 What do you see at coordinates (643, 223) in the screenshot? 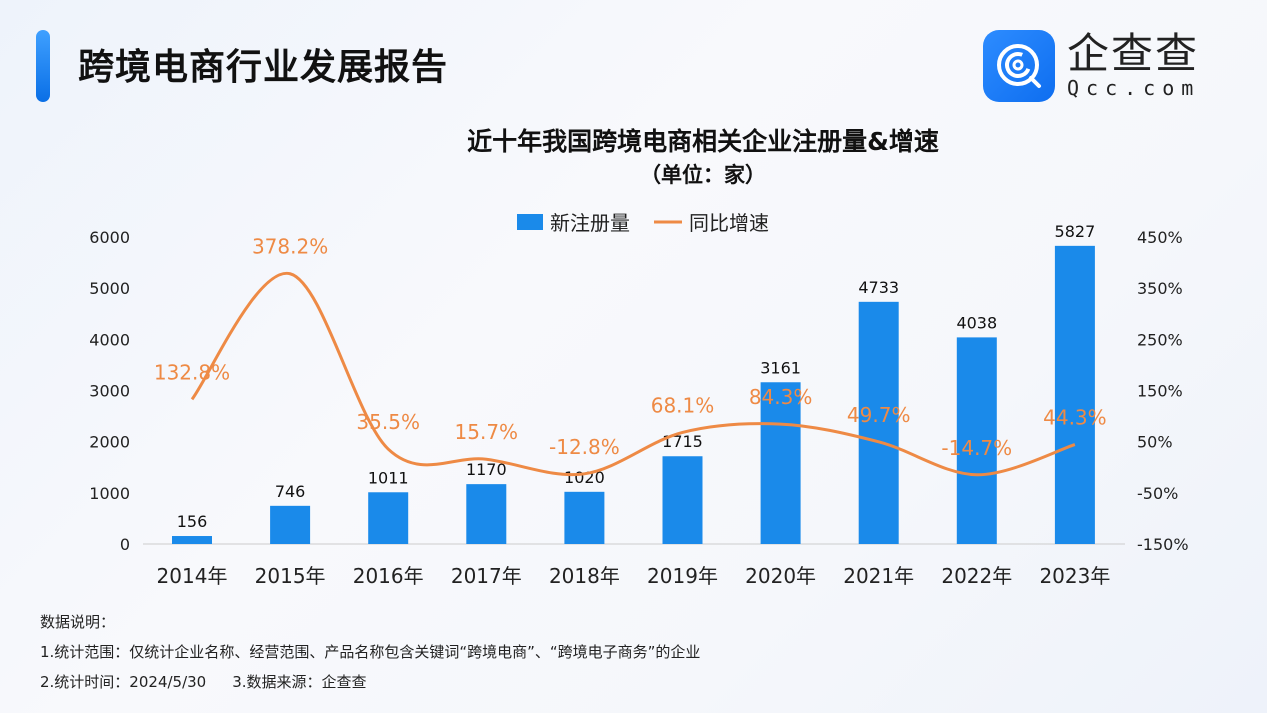
I see `legend: 新注册量 同比增速` at bounding box center [643, 223].